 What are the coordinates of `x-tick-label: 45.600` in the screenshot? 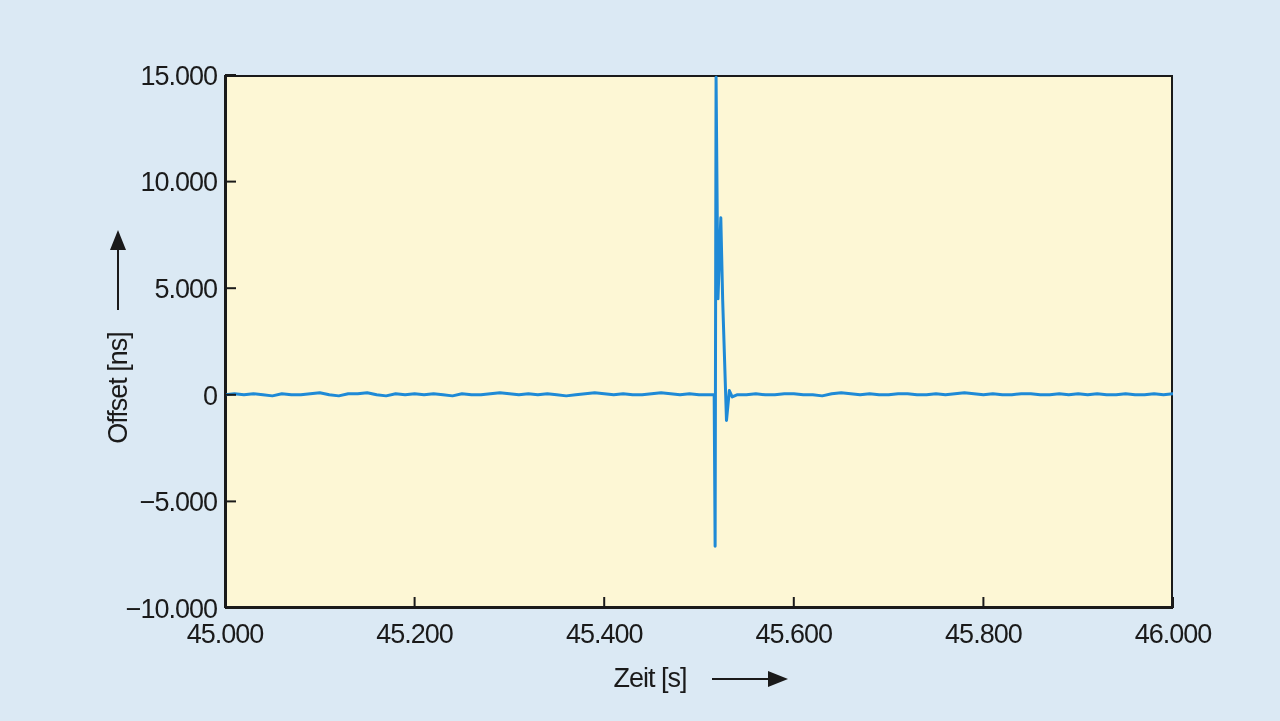 It's located at (794, 634).